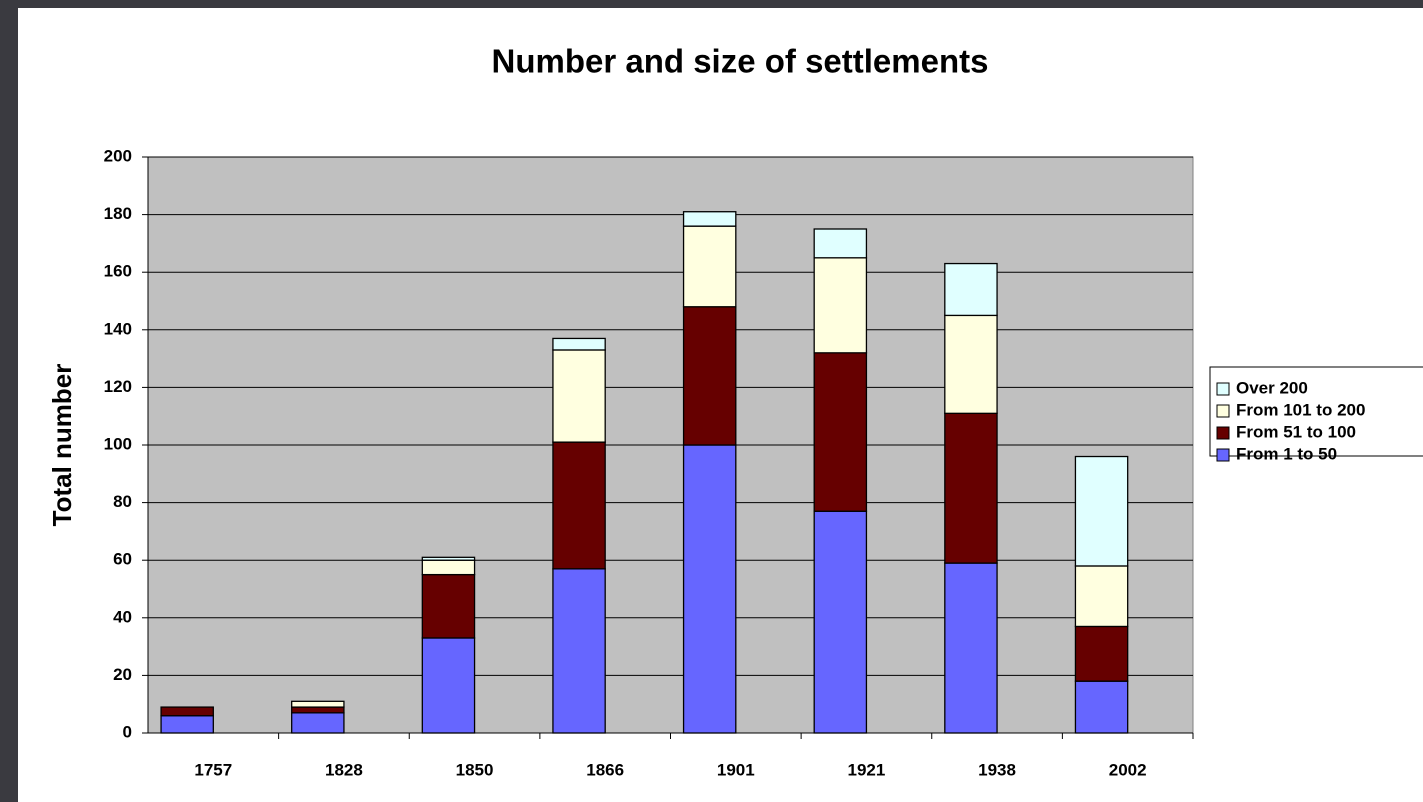 This screenshot has height=802, width=1423. I want to click on x-tick-label: 1850, so click(475, 769).